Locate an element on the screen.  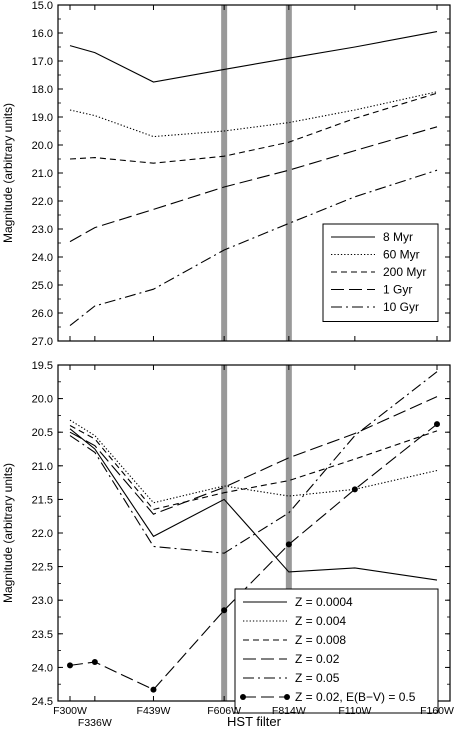
x-tick-label: F300W is located at coordinates (70, 711).